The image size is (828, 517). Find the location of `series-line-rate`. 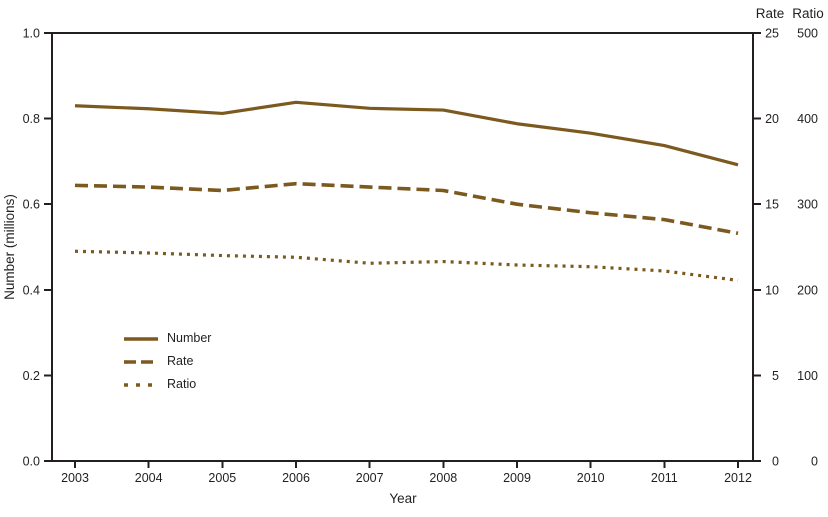

series-line-rate is located at coordinates (406, 208).